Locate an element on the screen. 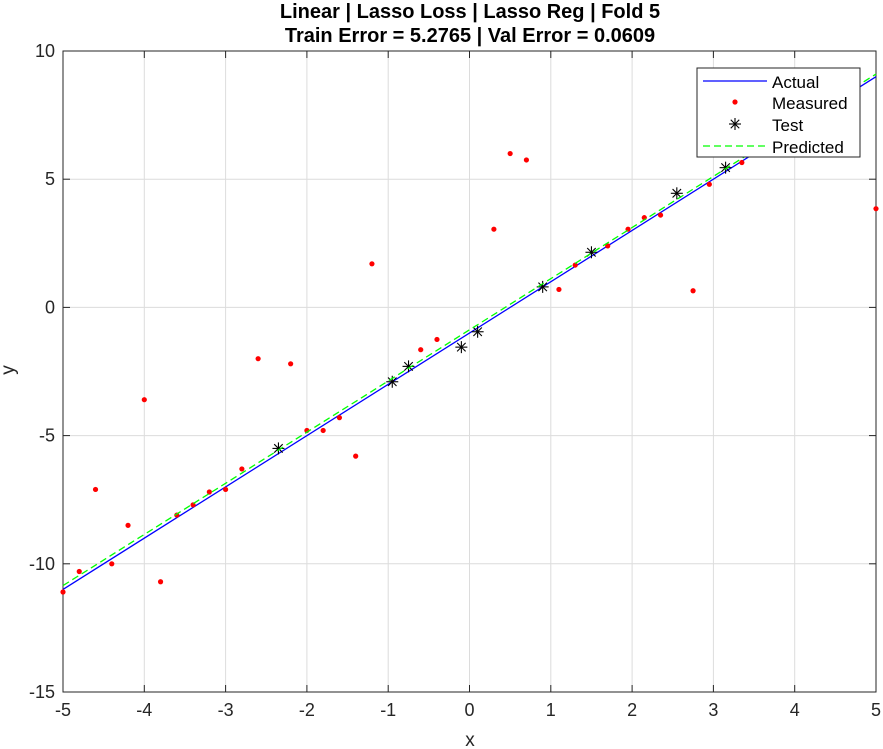 This screenshot has height=749, width=883. y-tick-label: -10 is located at coordinates (42, 564).